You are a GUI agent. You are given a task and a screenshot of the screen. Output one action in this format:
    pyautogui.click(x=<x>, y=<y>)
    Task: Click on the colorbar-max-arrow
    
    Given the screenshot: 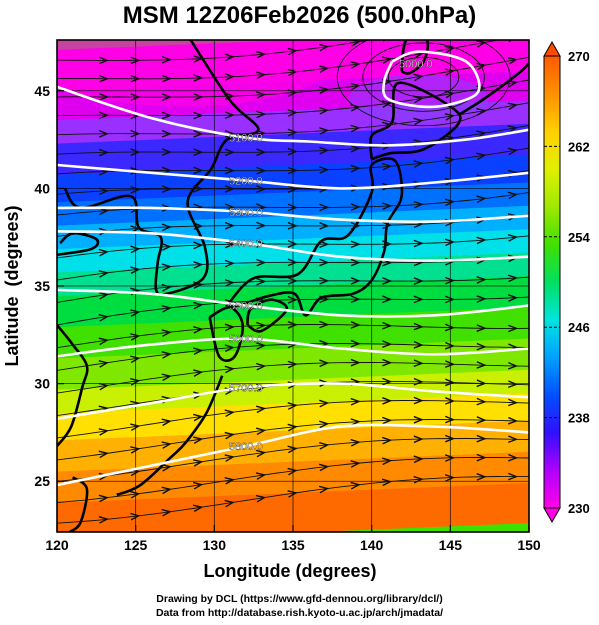 What is the action you would take?
    pyautogui.click(x=552, y=48)
    